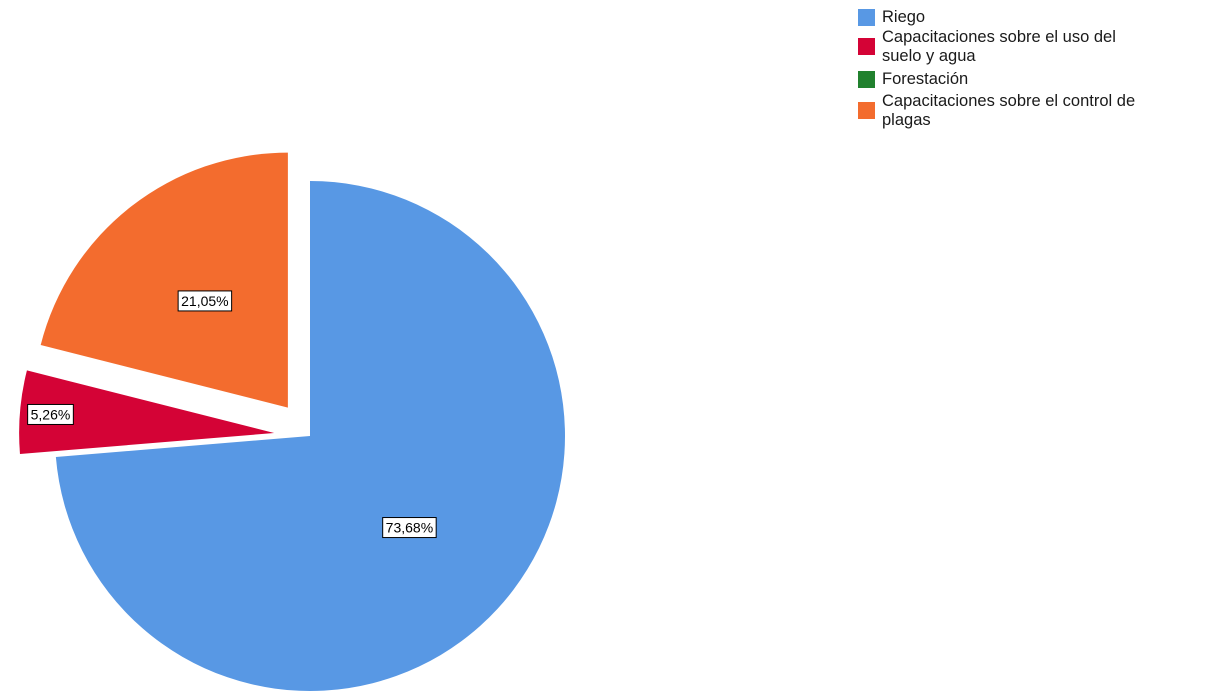  I want to click on legend-swatch-control-plagas, so click(866, 110).